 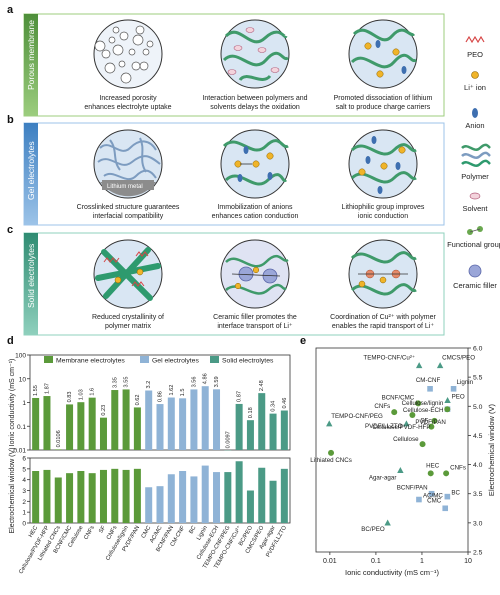 What do you see at coordinates (478, 407) in the screenshot?
I see `scatter-ytick-label: 5.0` at bounding box center [478, 407].